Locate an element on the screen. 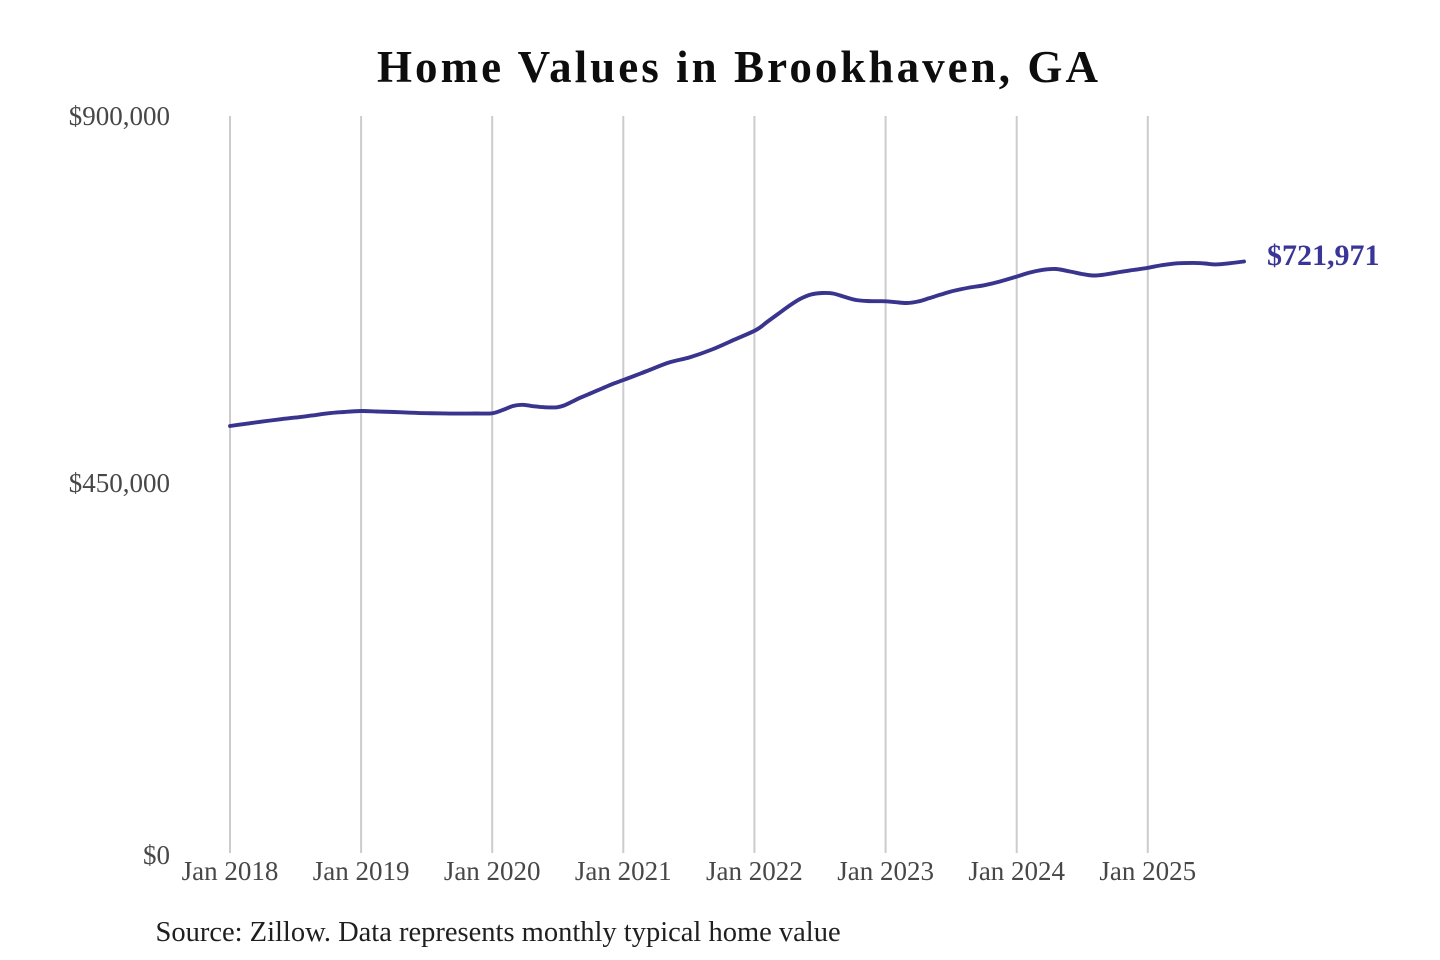 The height and width of the screenshot is (960, 1440). svg-text: $450,000 is located at coordinates (119, 483).